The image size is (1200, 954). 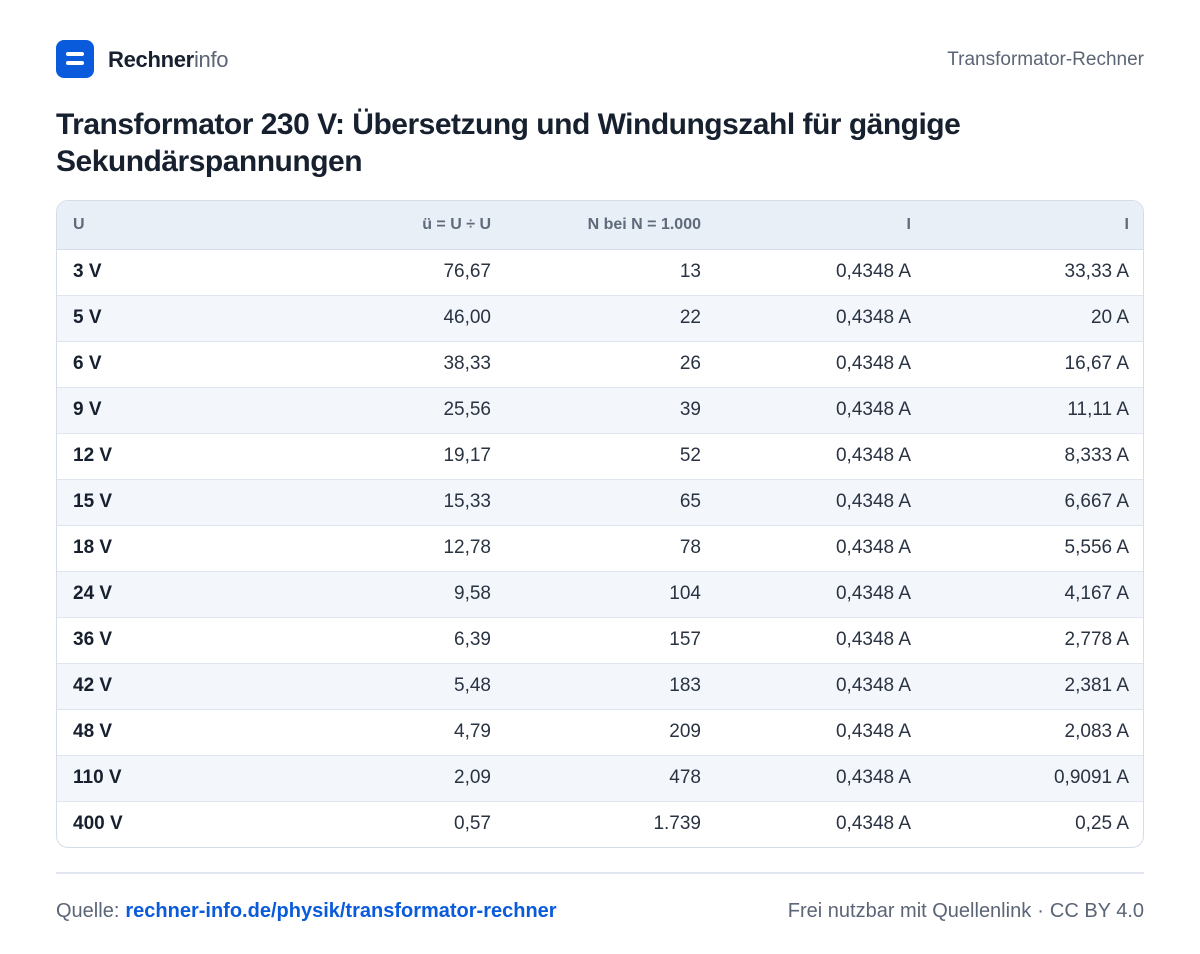 What do you see at coordinates (1096, 547) in the screenshot?
I see `cell-secondary-current: 5,556 A` at bounding box center [1096, 547].